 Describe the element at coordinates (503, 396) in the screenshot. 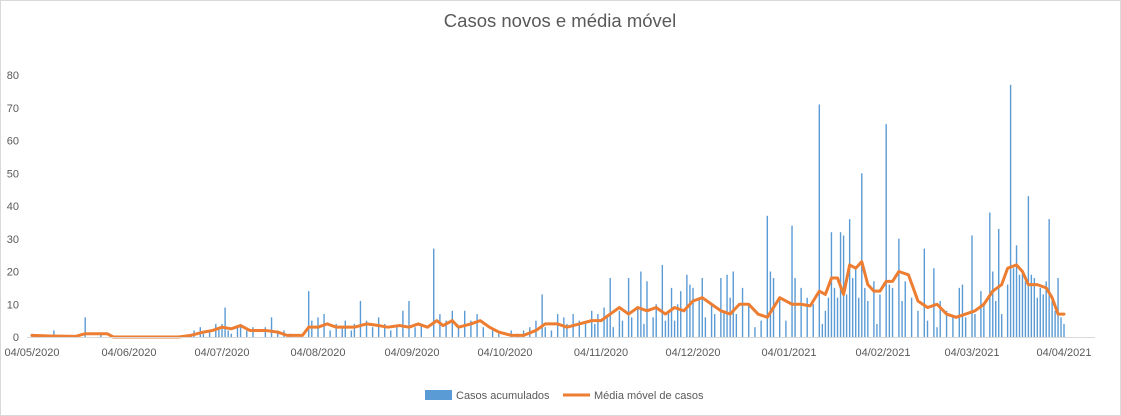

I see `legend-bar-label: Casos acumulados` at that location.